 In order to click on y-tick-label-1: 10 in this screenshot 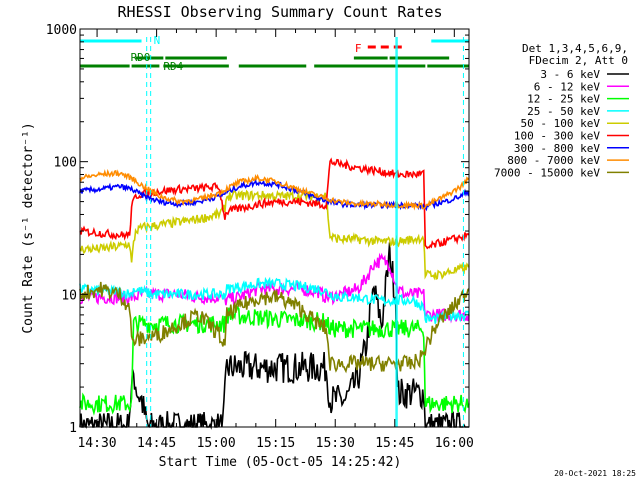, I will do `click(69, 295)`.